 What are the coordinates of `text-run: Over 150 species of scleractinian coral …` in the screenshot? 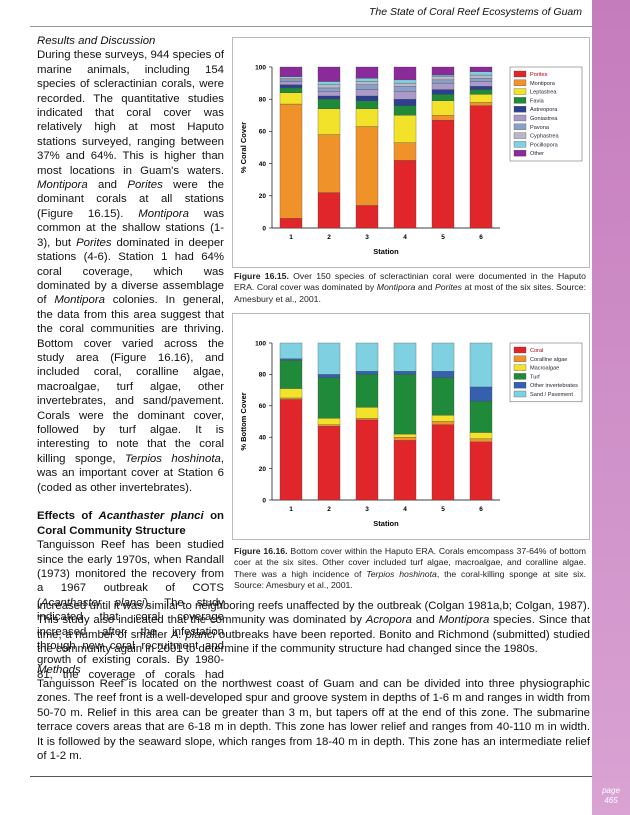 It's located at (410, 282).